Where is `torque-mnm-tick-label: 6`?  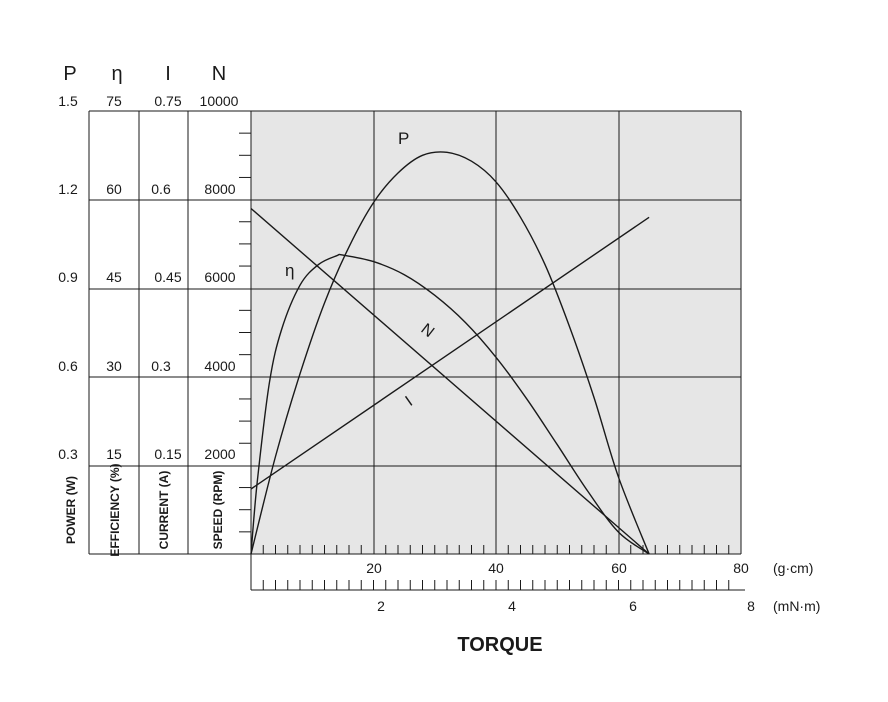 torque-mnm-tick-label: 6 is located at coordinates (633, 606).